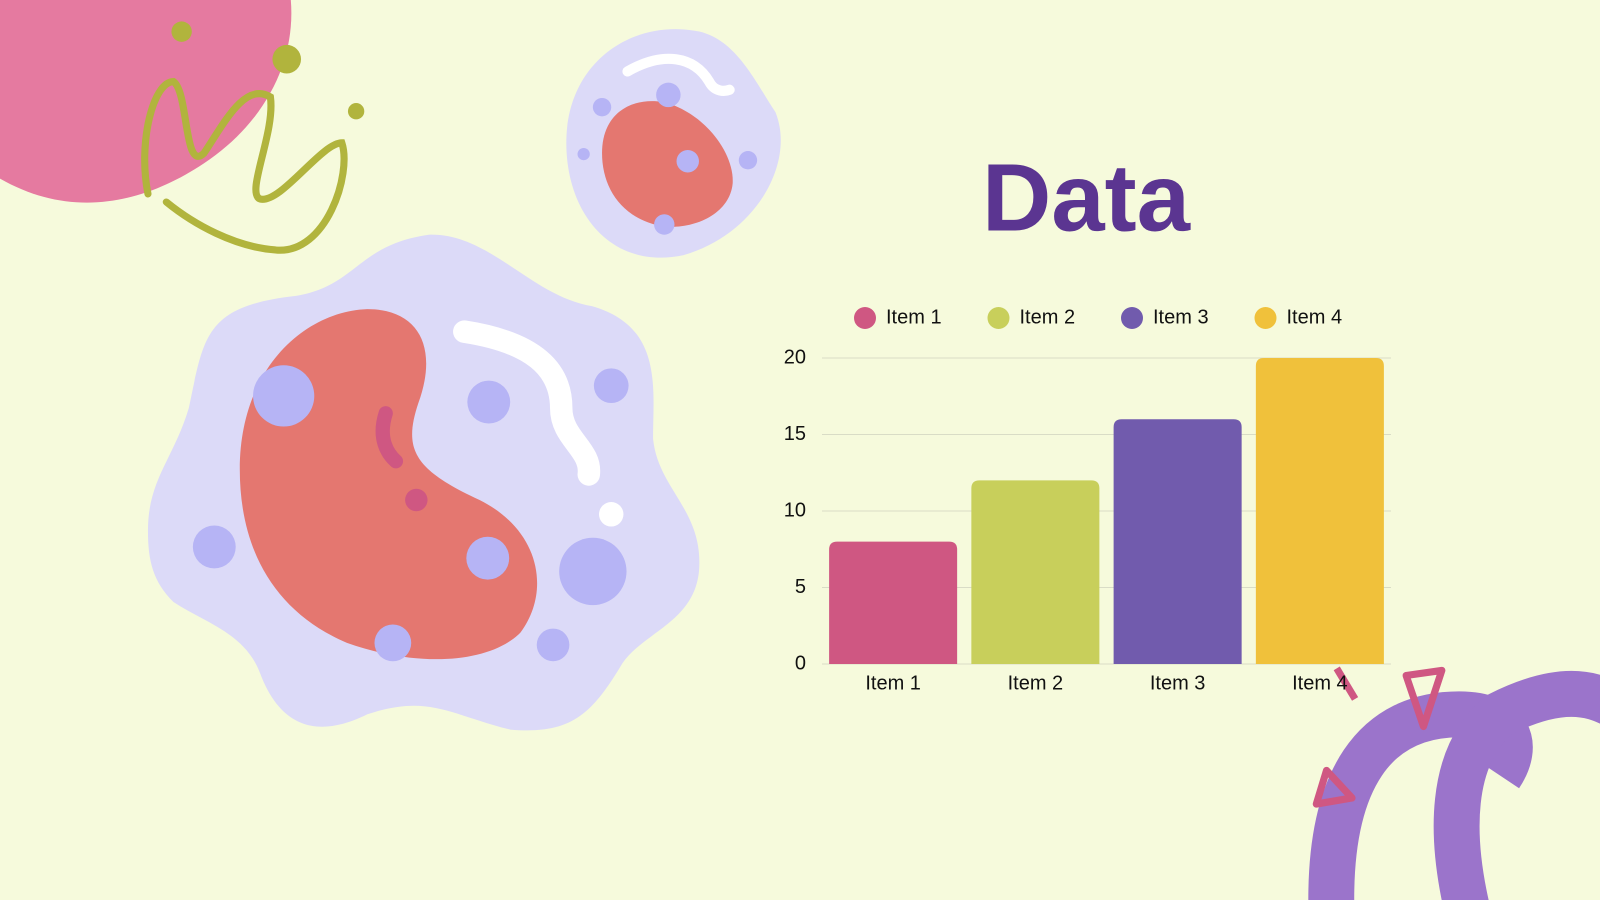 This screenshot has width=1600, height=900. Describe the element at coordinates (389, 437) in the screenshot. I see `nucleus-mark` at that location.